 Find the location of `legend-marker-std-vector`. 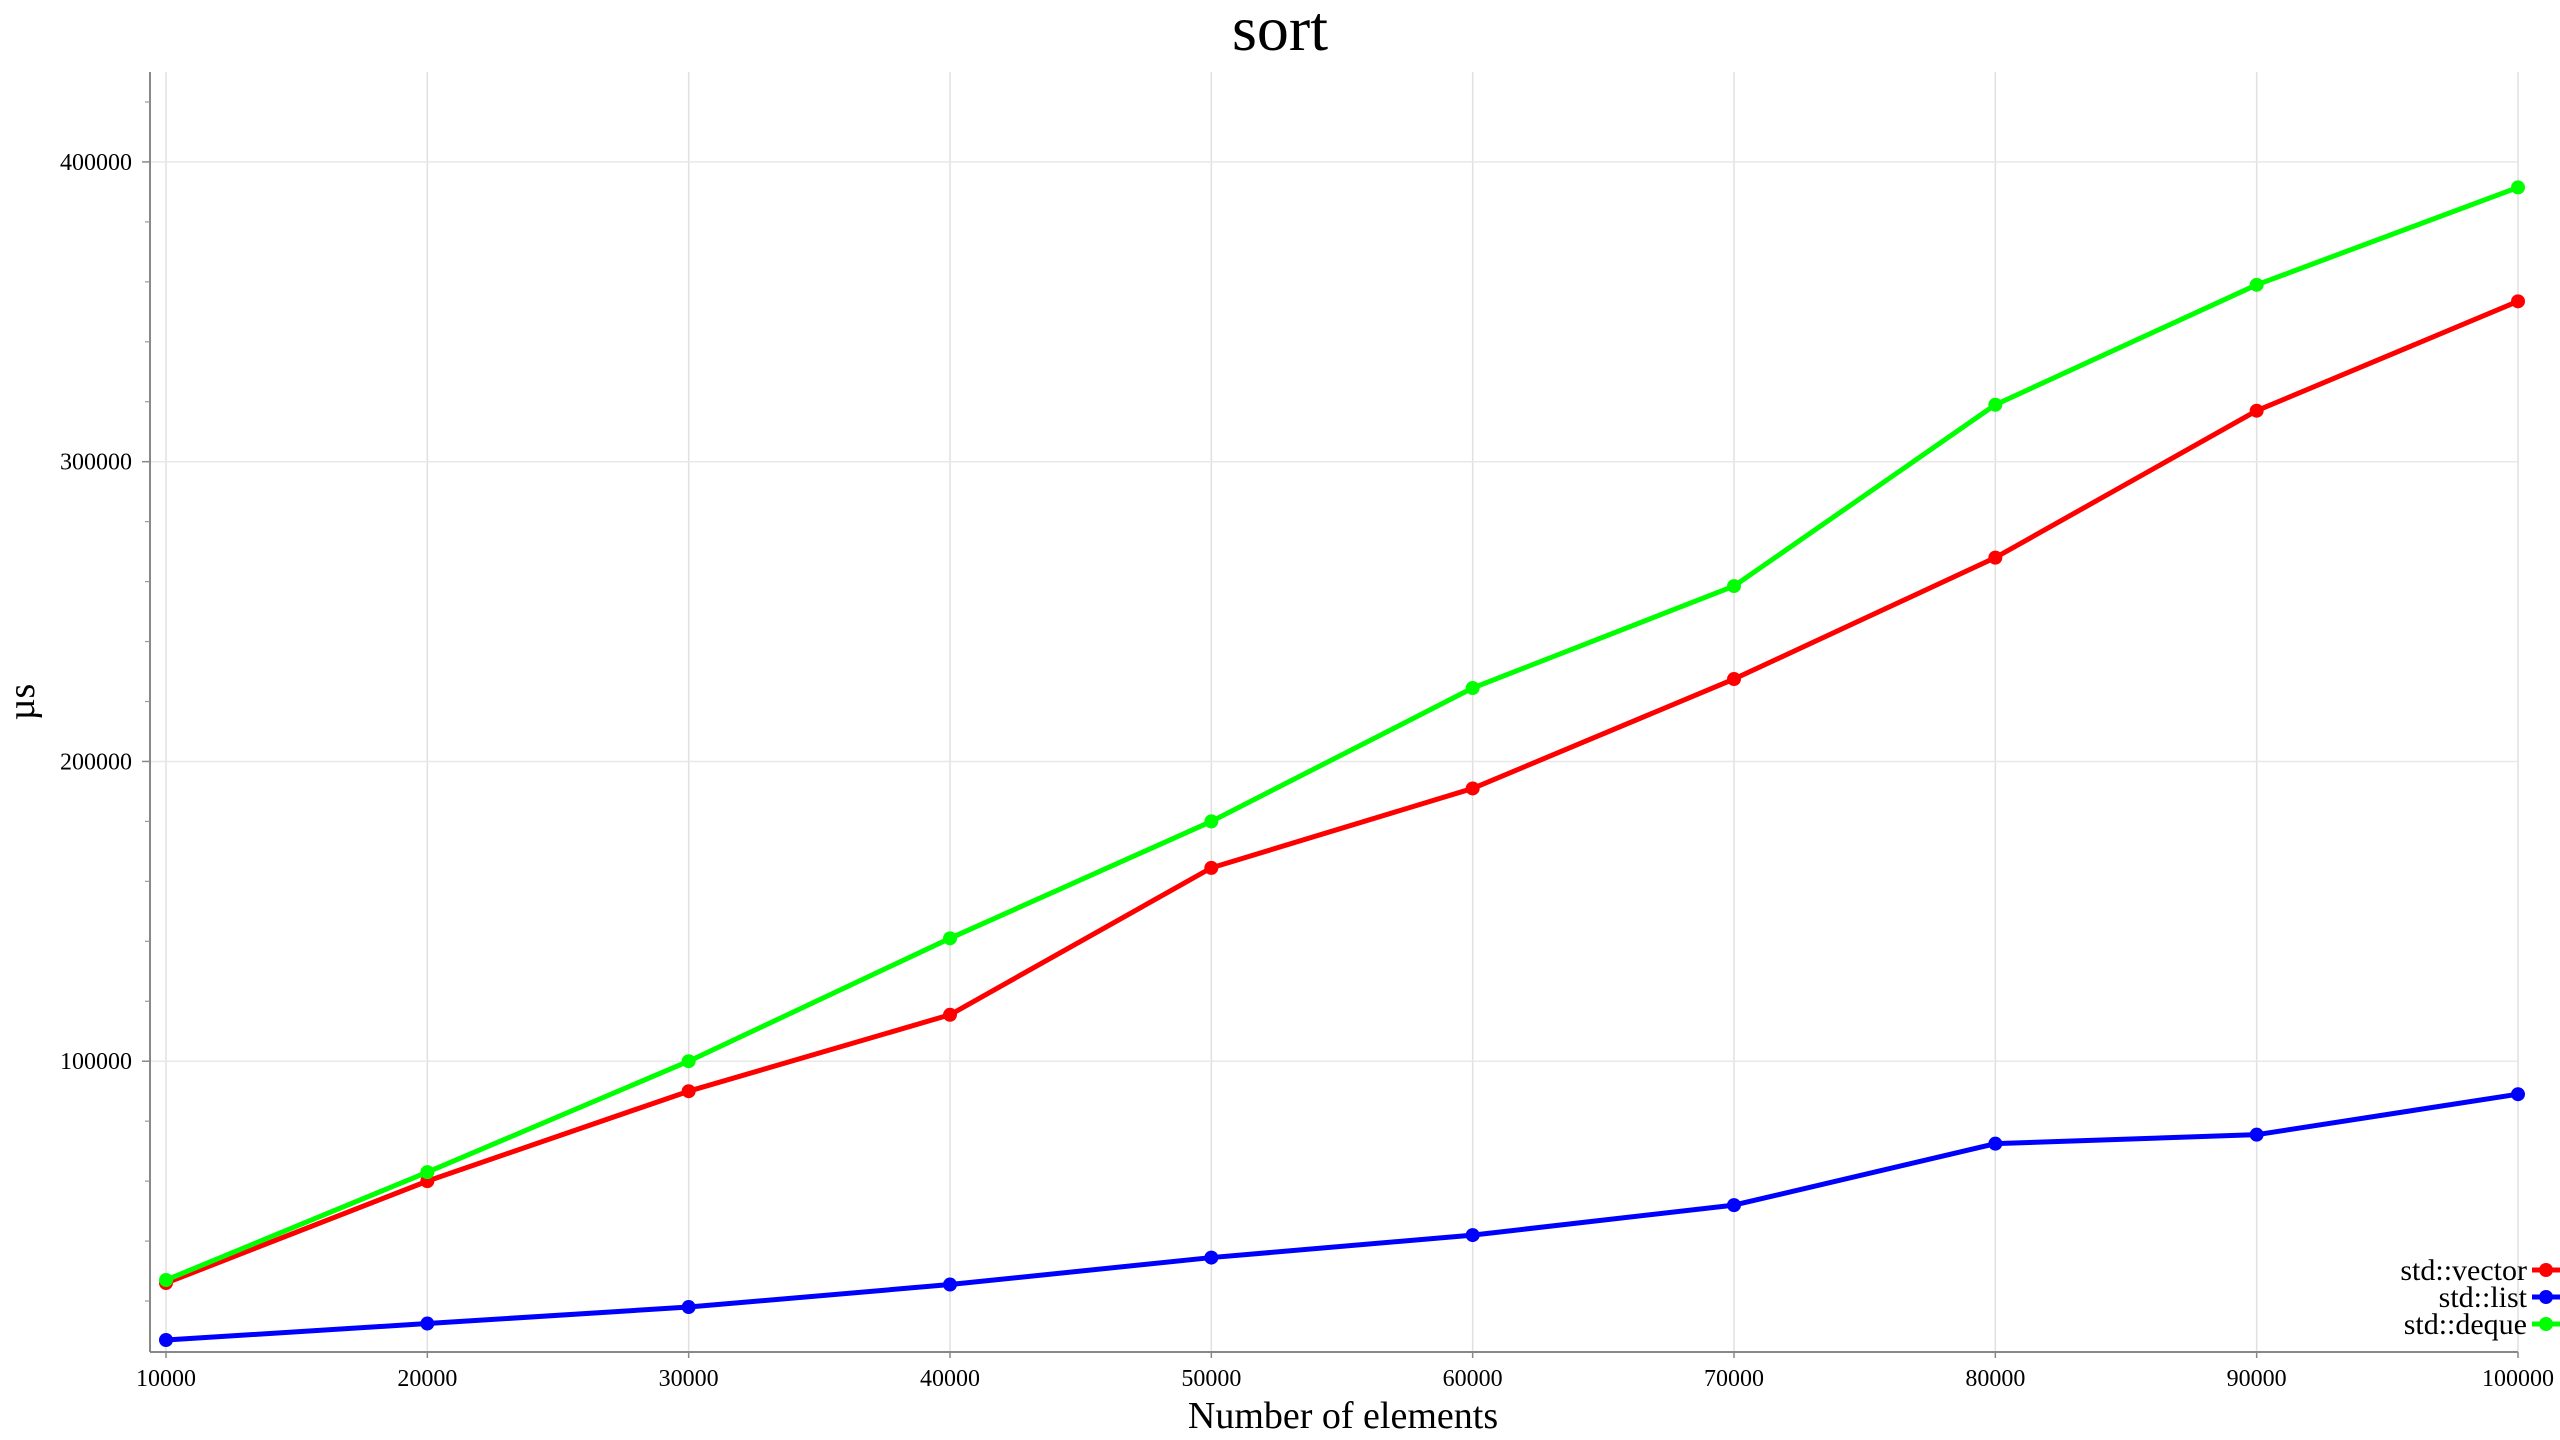

legend-marker-std-vector is located at coordinates (2546, 1270).